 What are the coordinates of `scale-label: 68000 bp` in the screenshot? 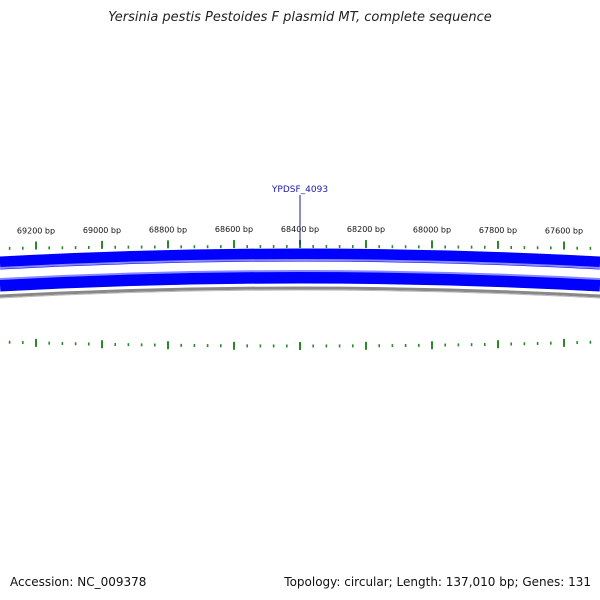 It's located at (432, 229).